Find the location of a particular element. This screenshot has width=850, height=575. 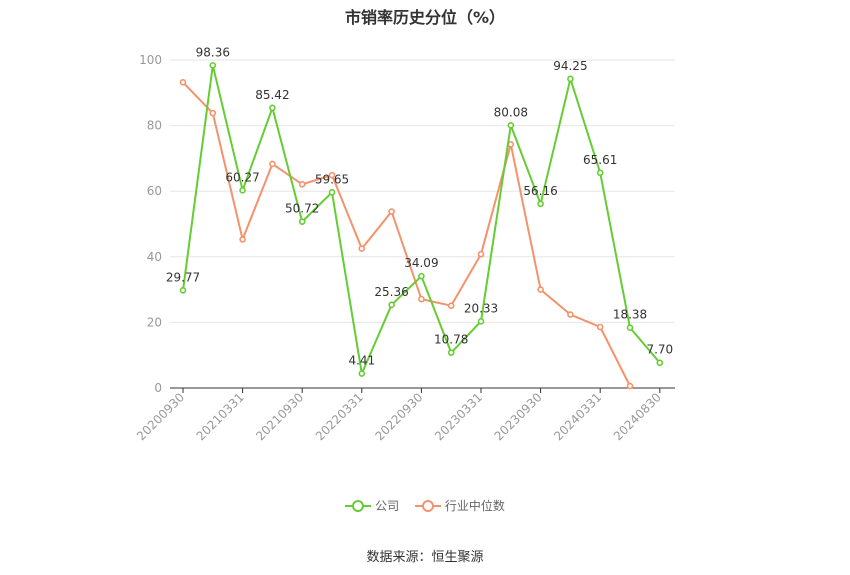

y-tick-label-40: 40 is located at coordinates (154, 257).